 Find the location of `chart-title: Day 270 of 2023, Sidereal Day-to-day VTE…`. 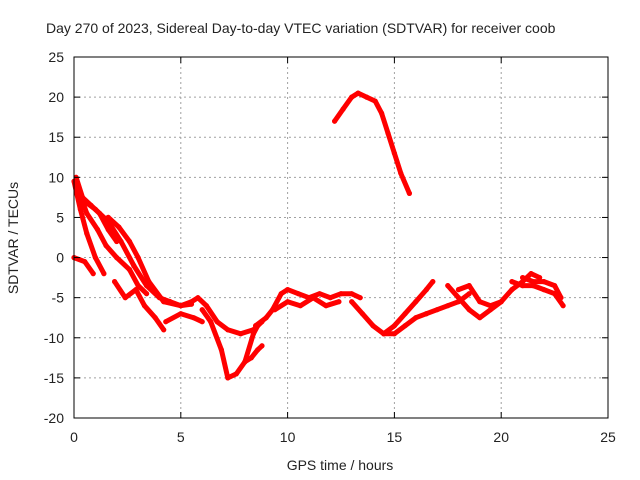

chart-title: Day 270 of 2023, Sidereal Day-to-day VTE… is located at coordinates (301, 28).